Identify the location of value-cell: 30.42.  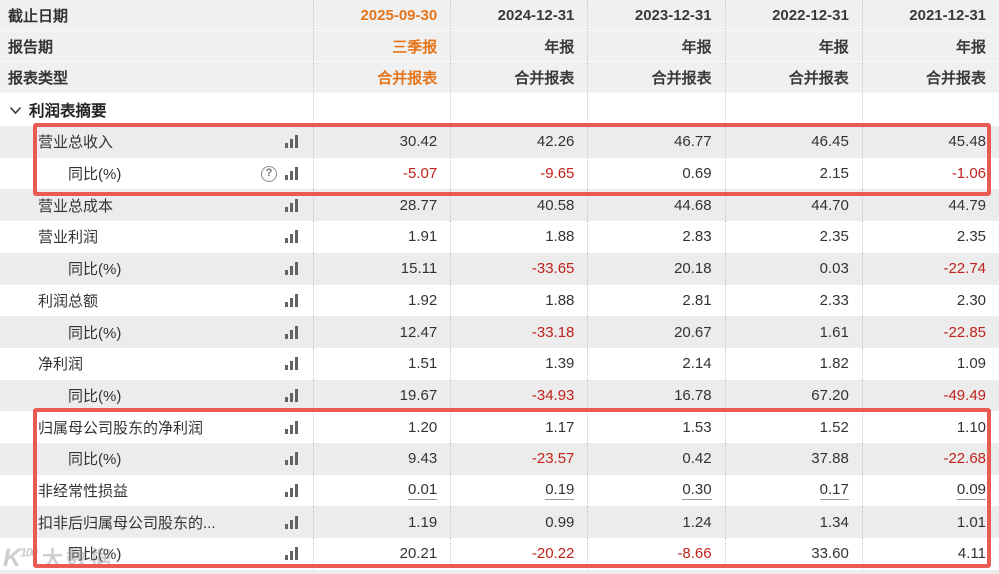
(381, 142).